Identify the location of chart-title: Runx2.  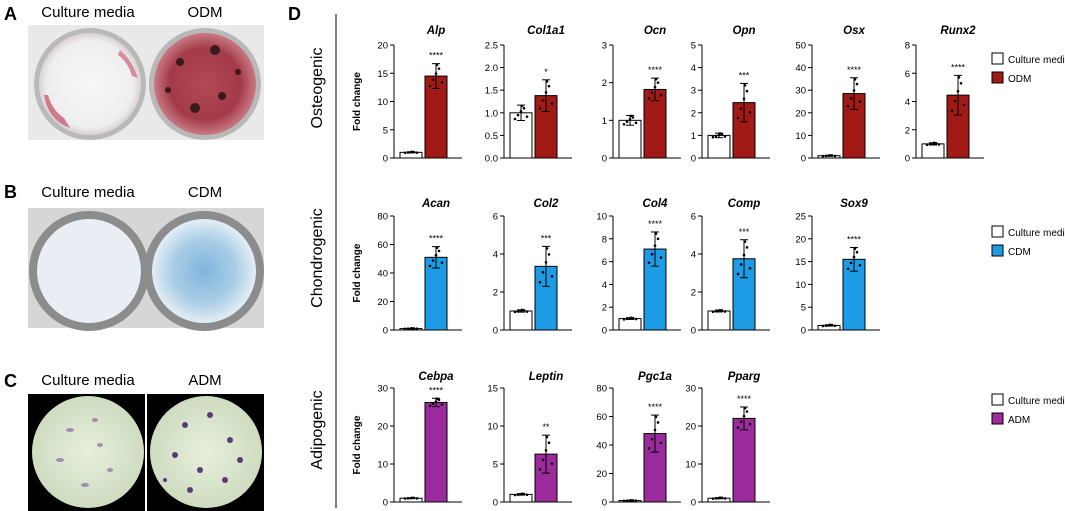
(958, 31).